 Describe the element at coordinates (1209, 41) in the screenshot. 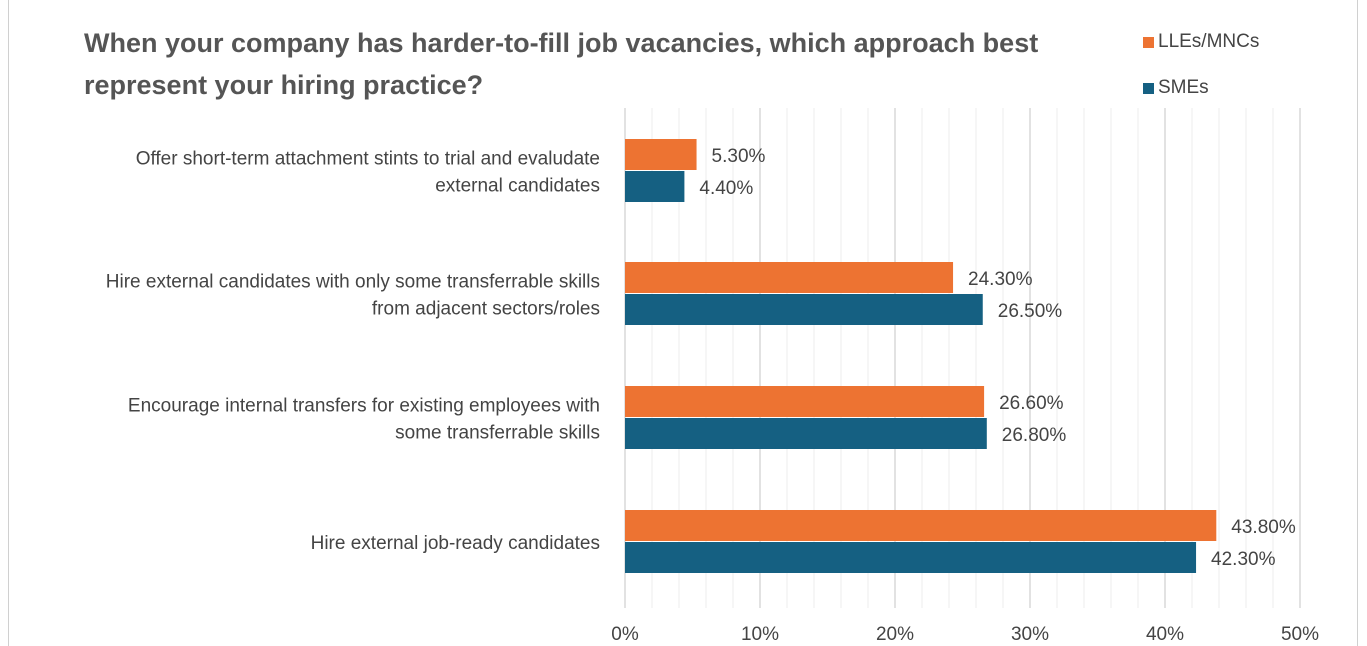

I see `legend-label-llEs-mncs: LLEs/MNCs` at that location.